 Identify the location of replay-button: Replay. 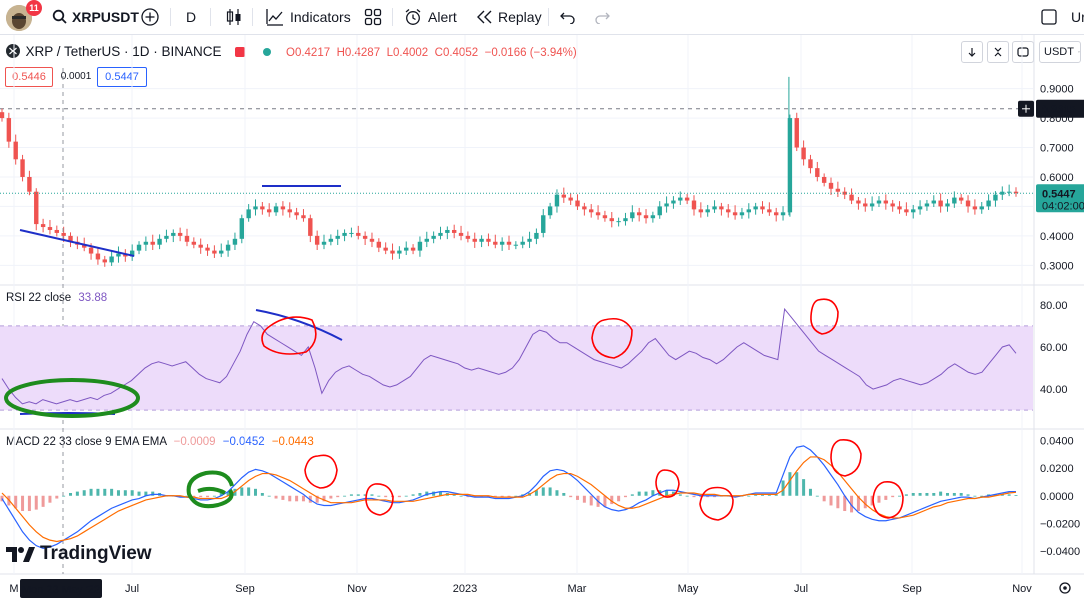
(509, 17).